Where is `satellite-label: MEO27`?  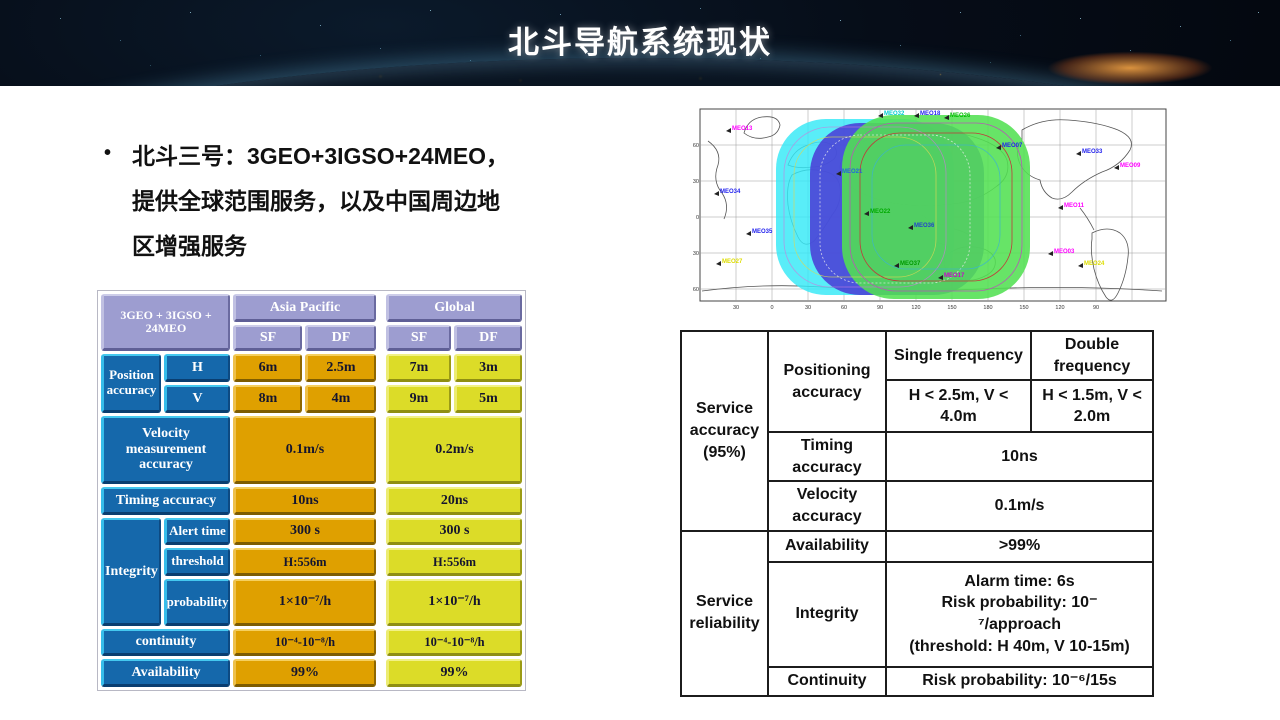 satellite-label: MEO27 is located at coordinates (732, 262).